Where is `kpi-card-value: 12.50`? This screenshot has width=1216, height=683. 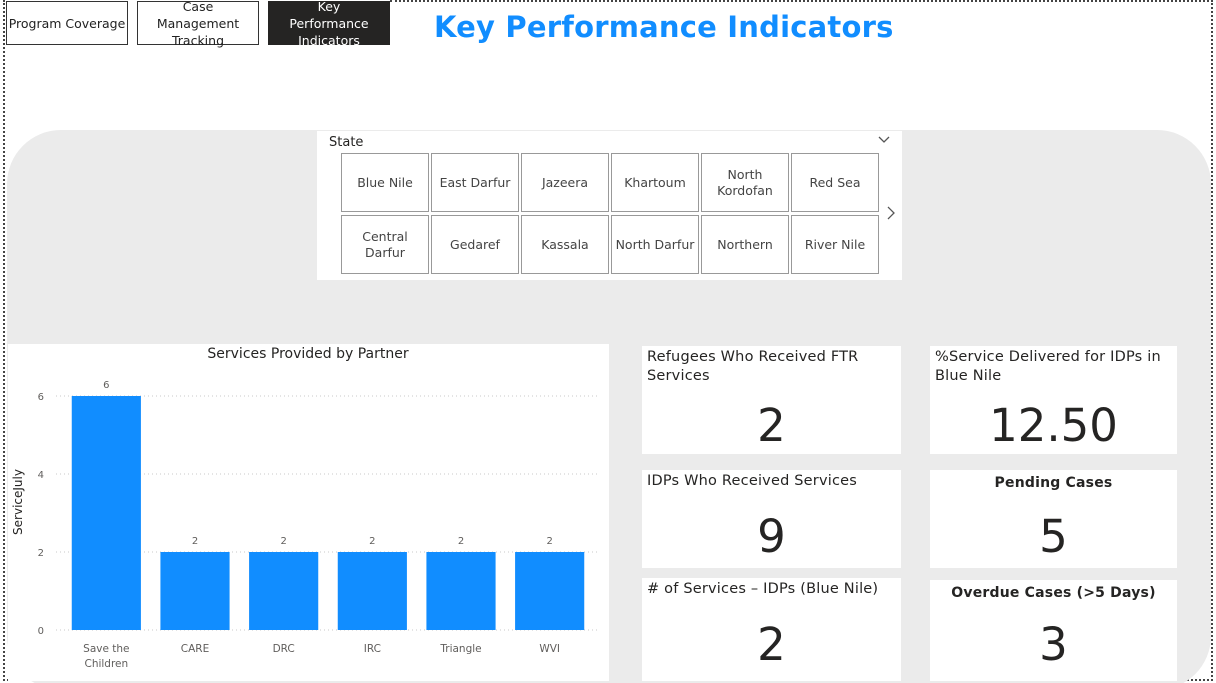
kpi-card-value: 12.50 is located at coordinates (1053, 425).